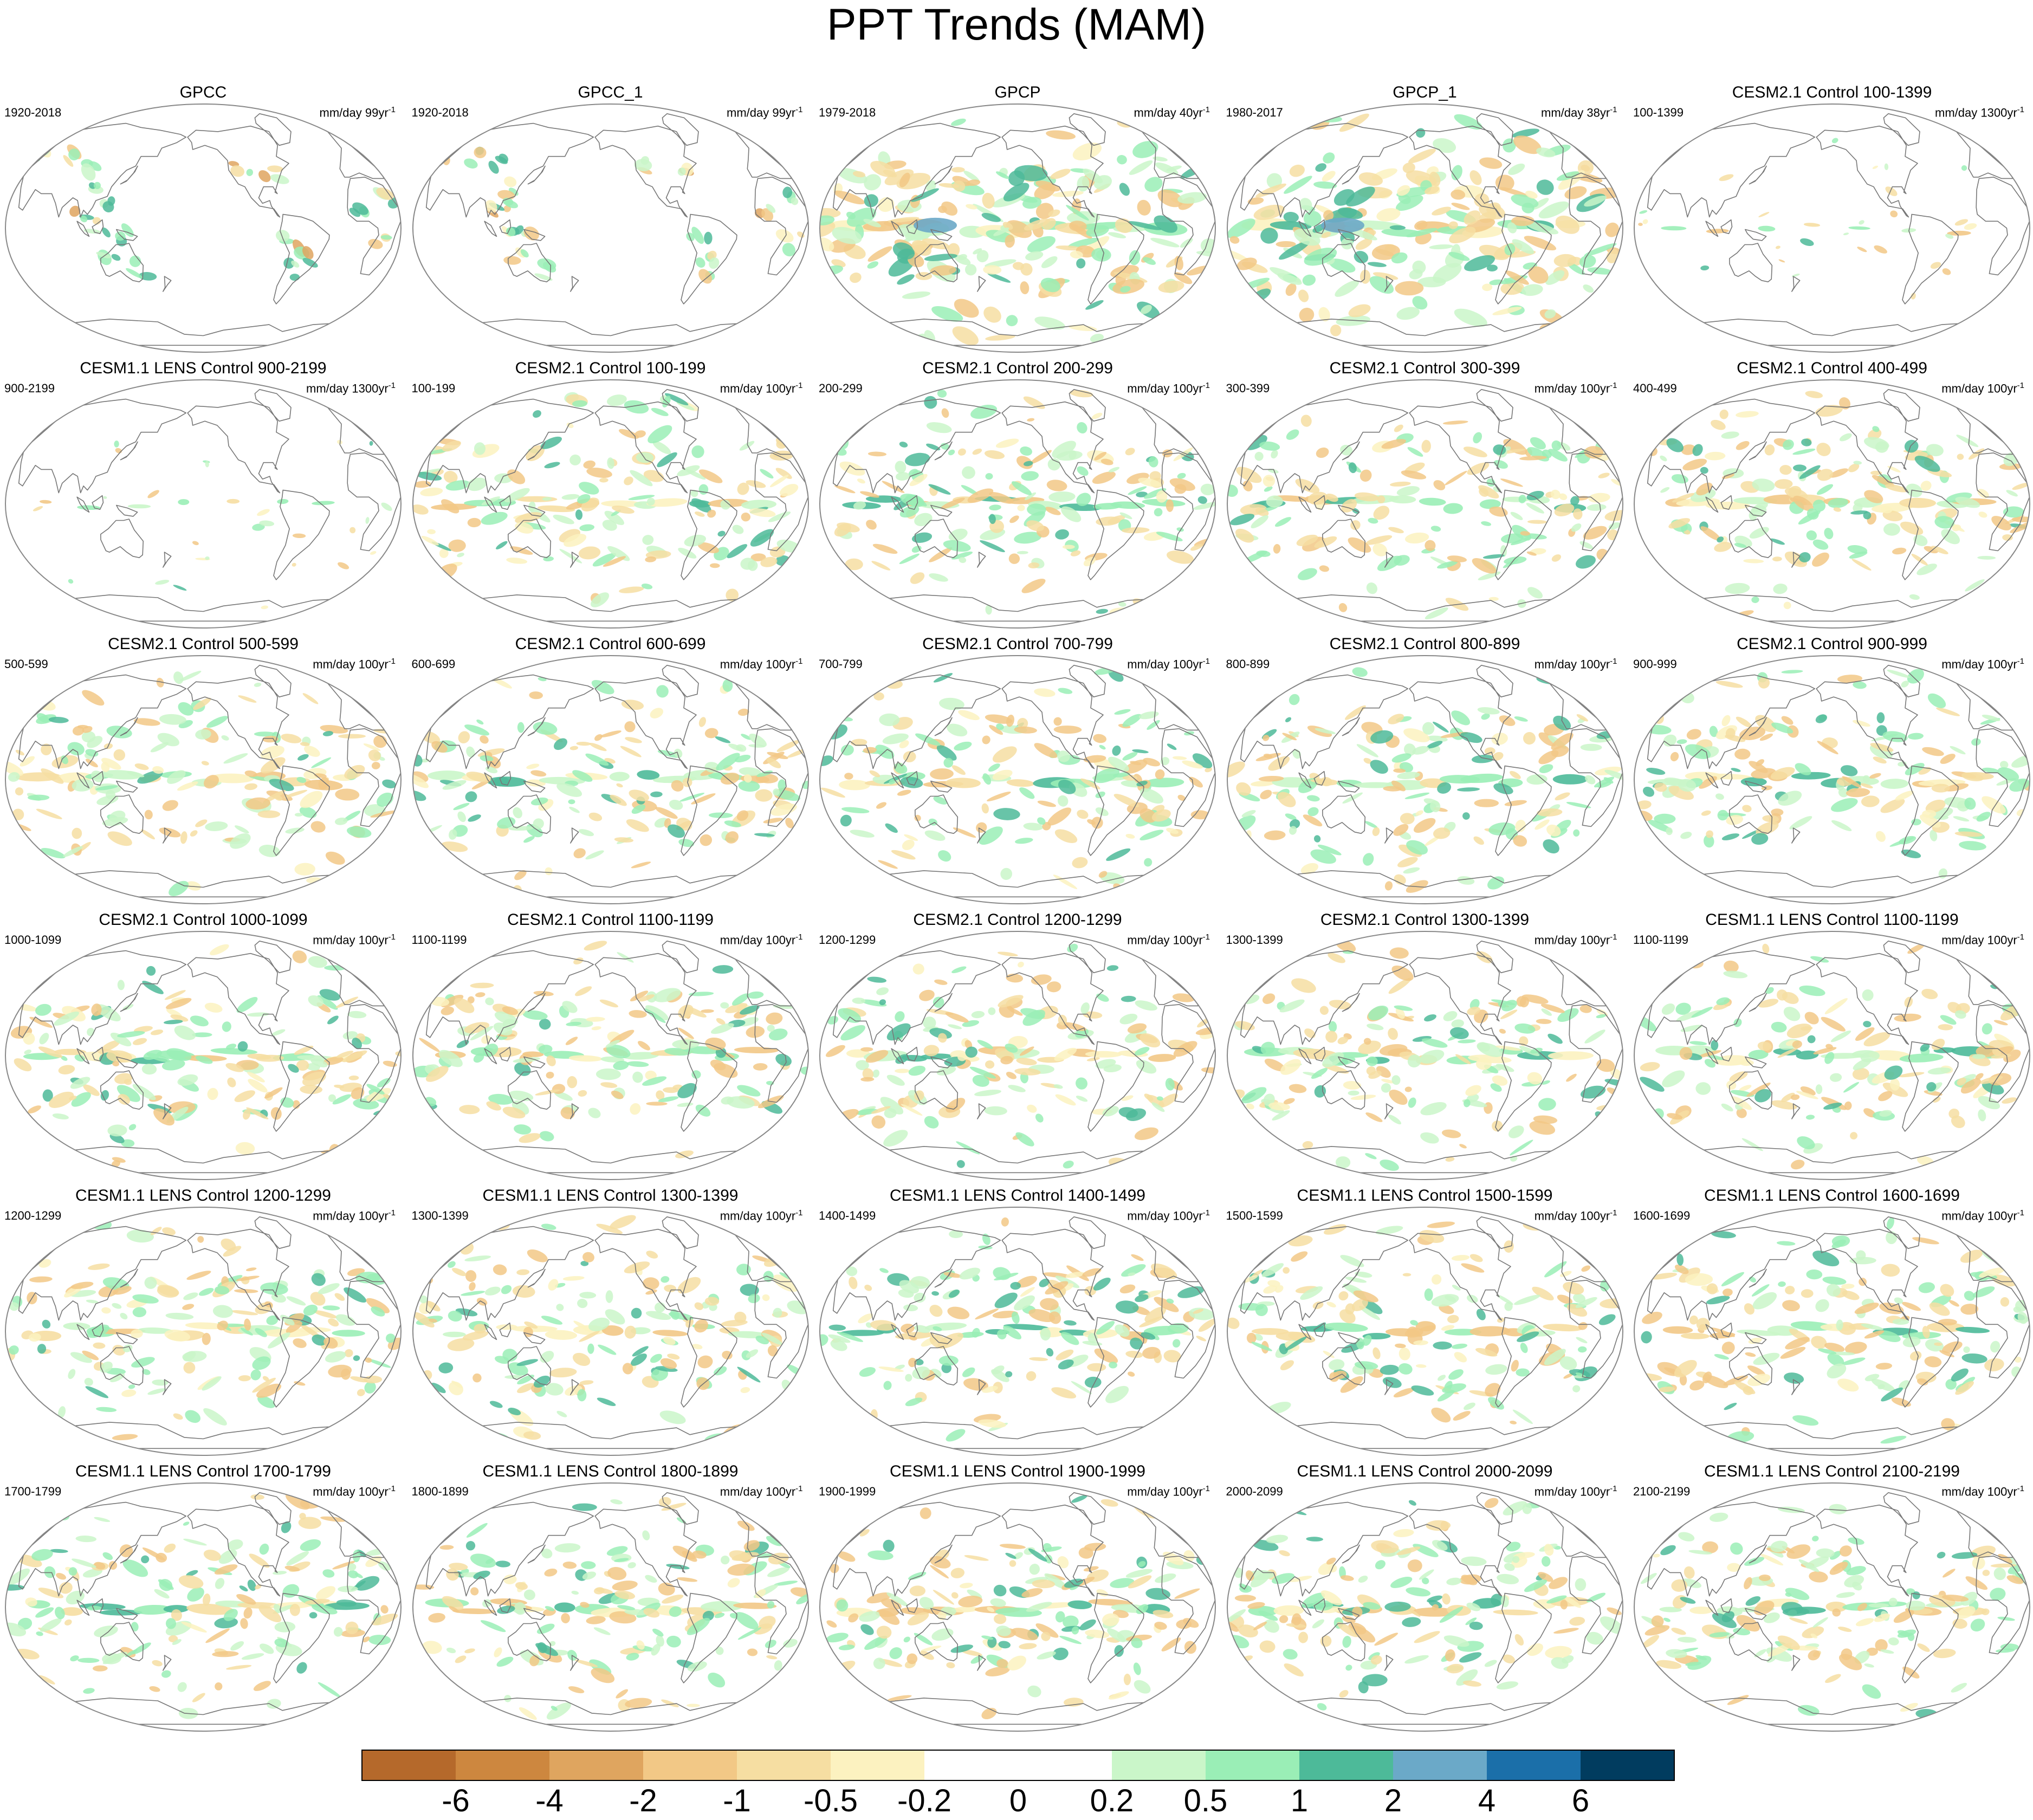 The height and width of the screenshot is (1820, 2033). What do you see at coordinates (205, 1056) in the screenshot?
I see `trend-field` at bounding box center [205, 1056].